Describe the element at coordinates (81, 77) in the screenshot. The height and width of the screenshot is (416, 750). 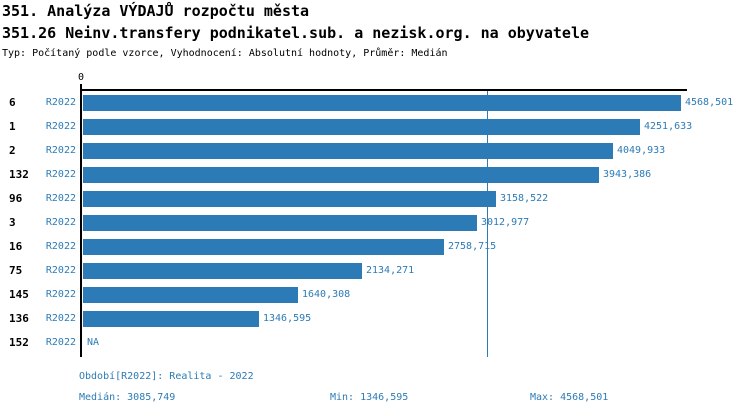
I see `x-axis-zero-tick-label: 0` at that location.